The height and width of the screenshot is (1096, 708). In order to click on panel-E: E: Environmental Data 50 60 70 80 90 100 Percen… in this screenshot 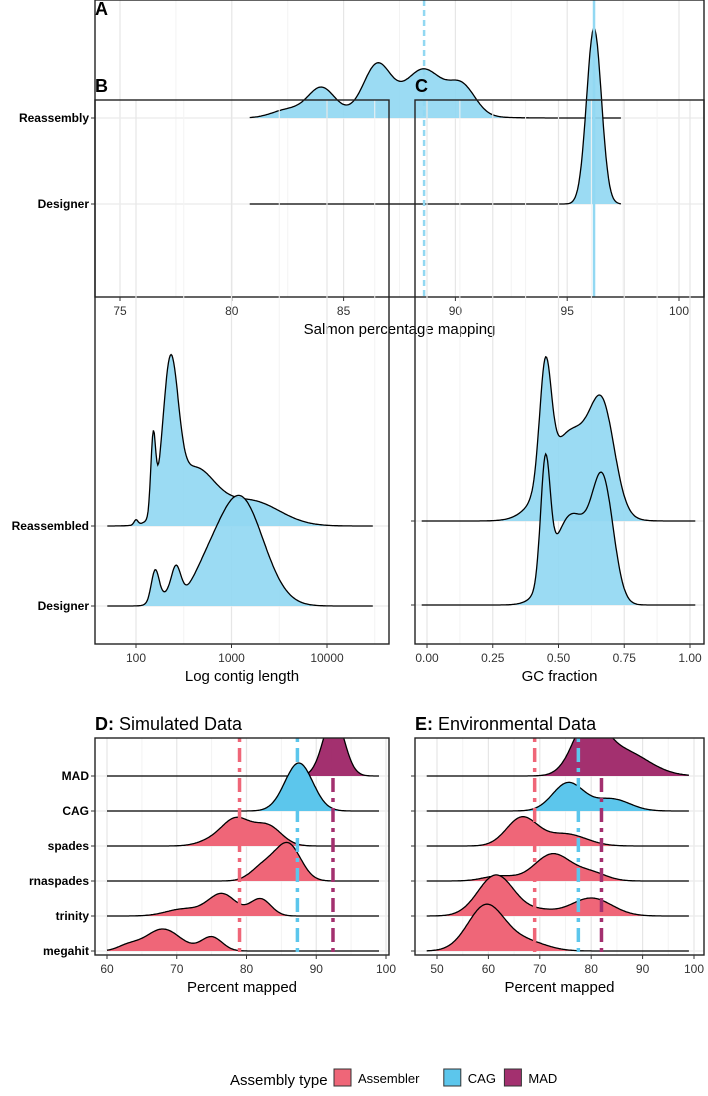, I will do `click(558, 855)`.